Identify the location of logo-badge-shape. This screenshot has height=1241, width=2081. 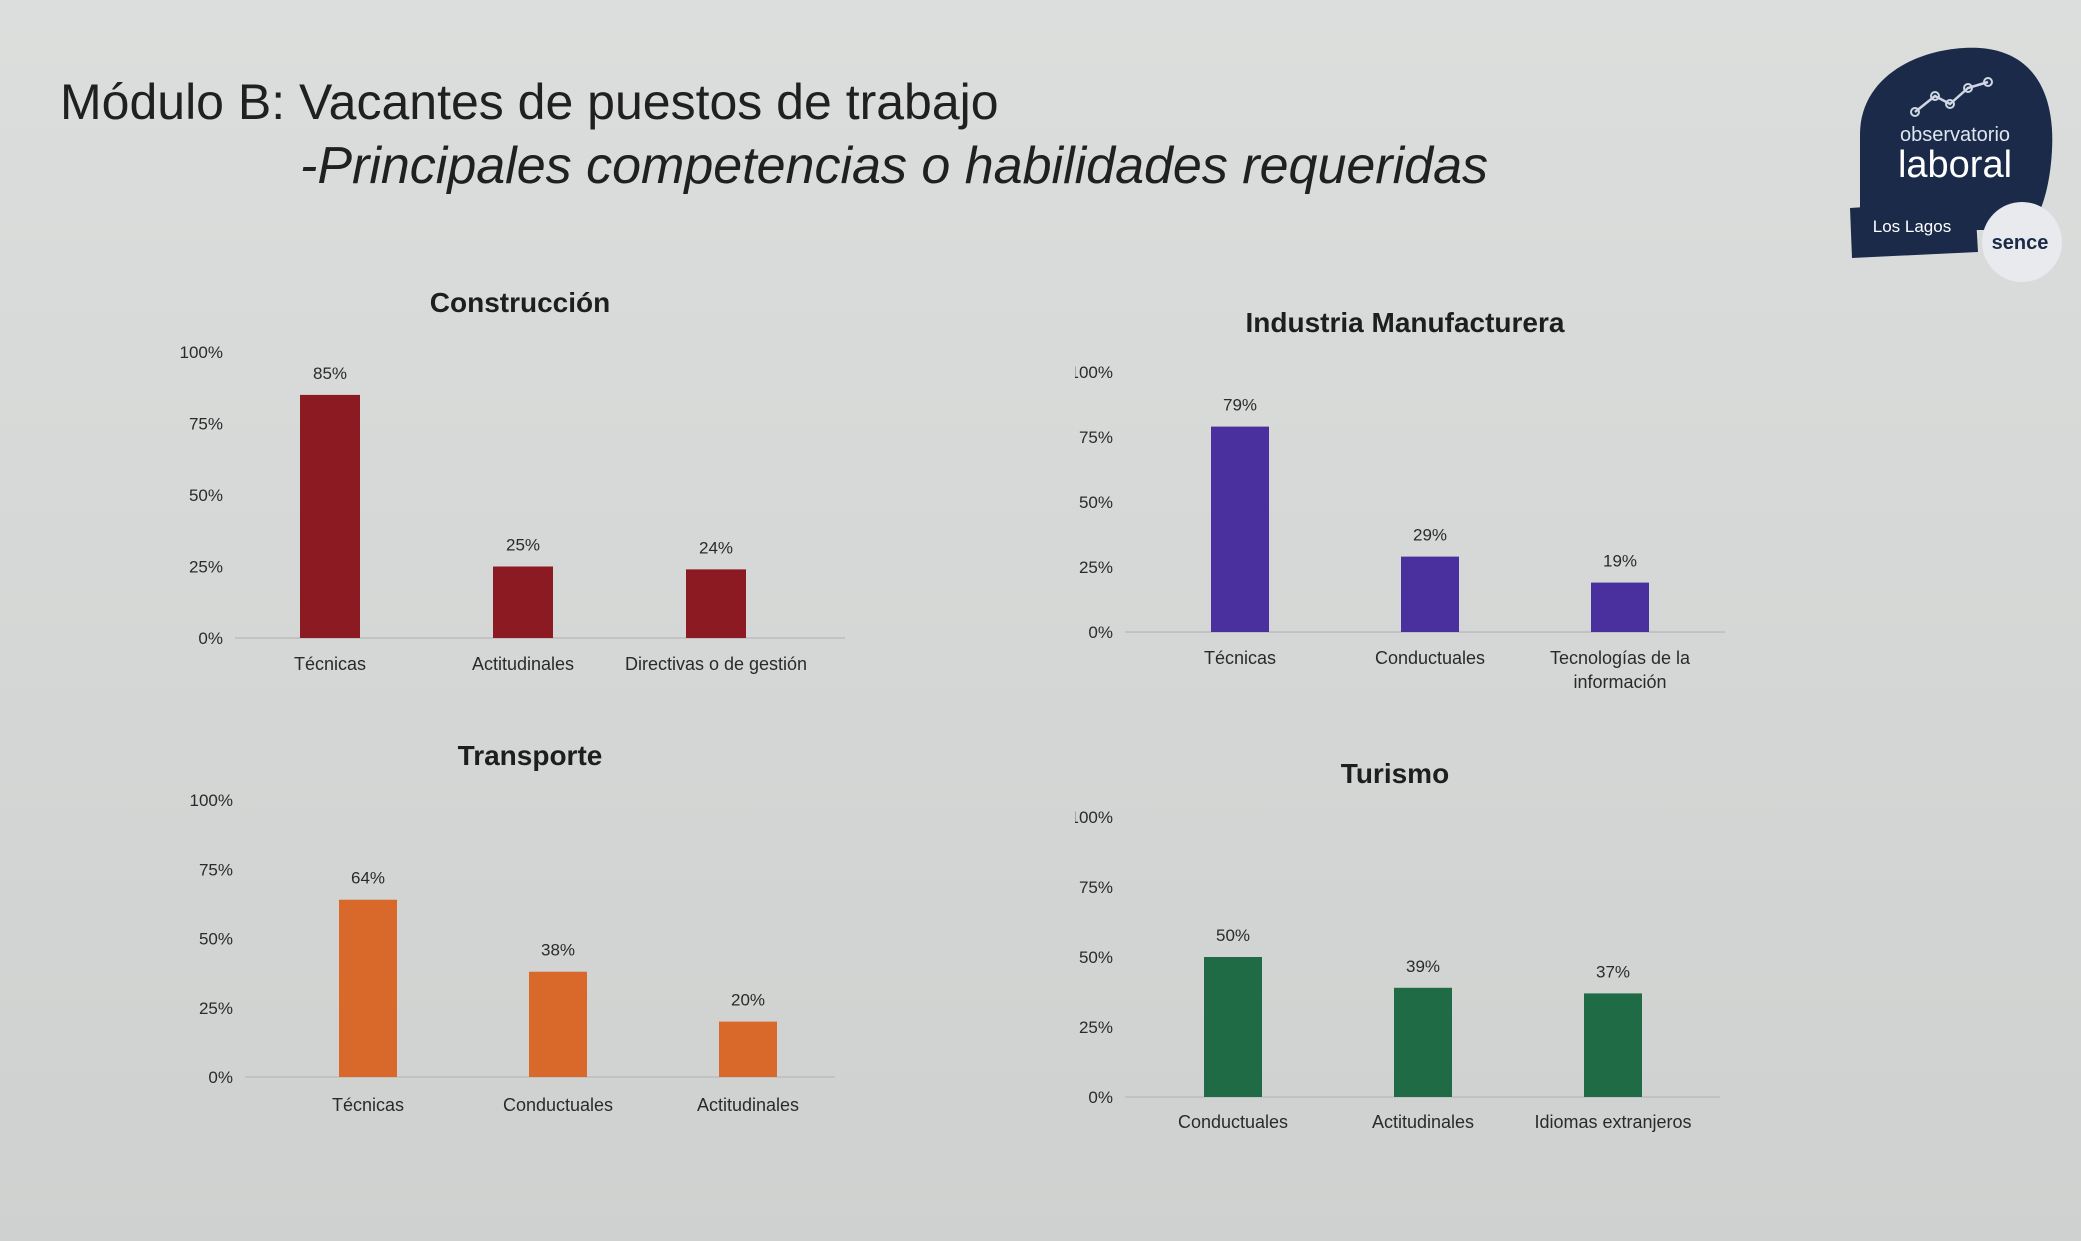
(1956, 138).